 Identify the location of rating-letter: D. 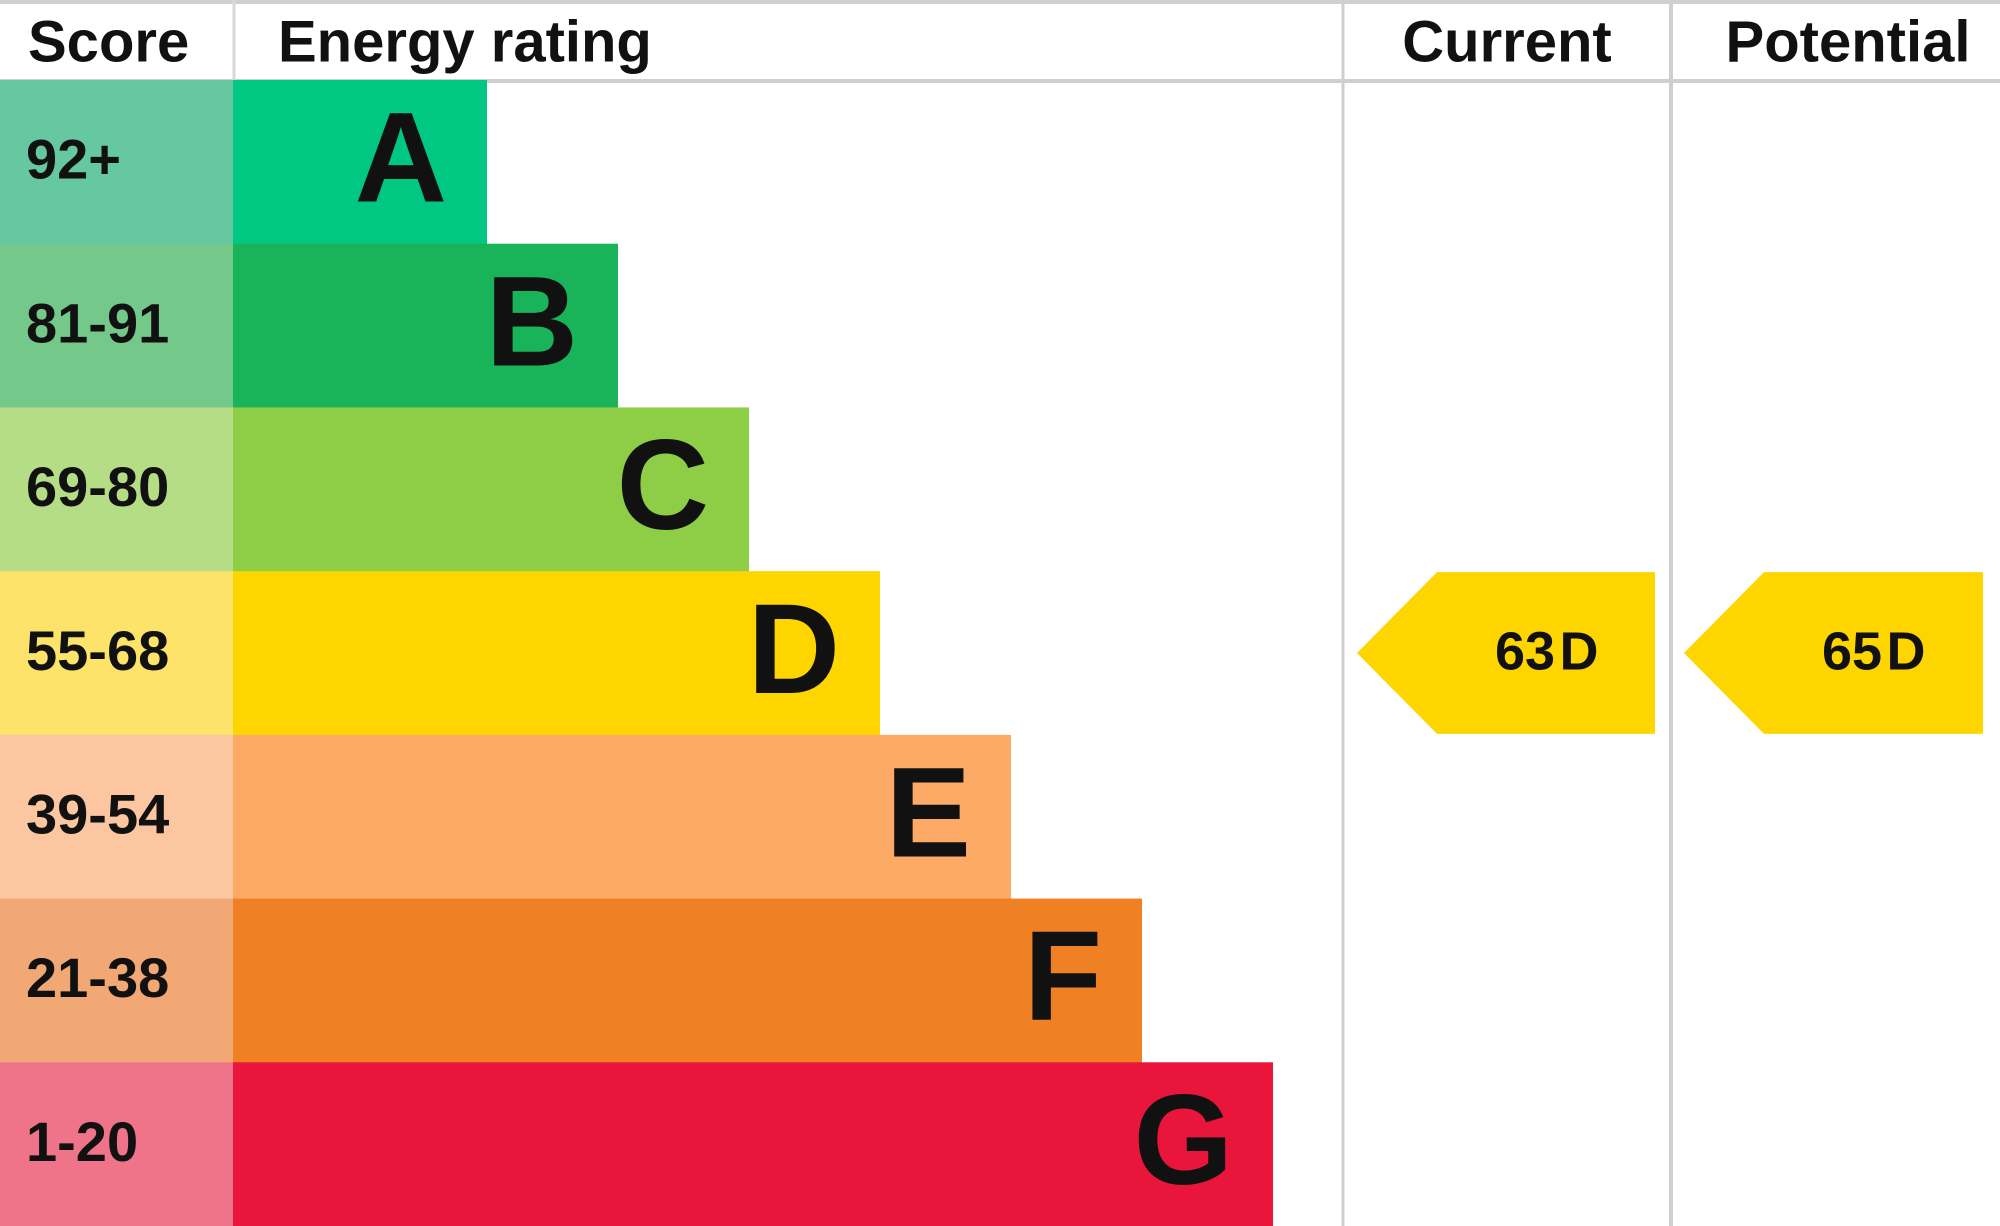
(794, 649).